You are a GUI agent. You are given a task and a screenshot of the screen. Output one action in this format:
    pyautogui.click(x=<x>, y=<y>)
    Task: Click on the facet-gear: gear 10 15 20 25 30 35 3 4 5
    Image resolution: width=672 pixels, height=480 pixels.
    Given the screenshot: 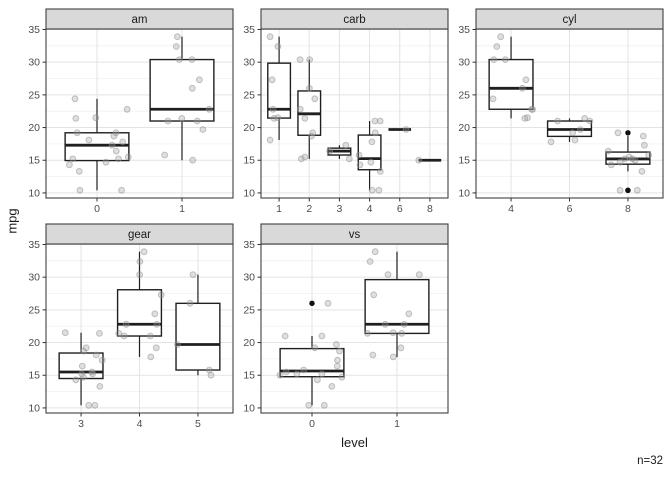 What is the action you would take?
    pyautogui.click(x=131, y=326)
    